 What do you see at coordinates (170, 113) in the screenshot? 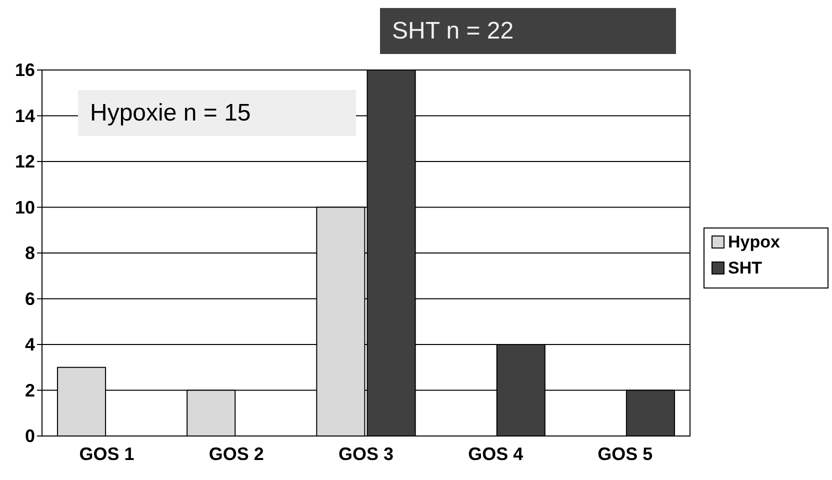
I see `annotation: Hypoxie n = 15` at bounding box center [170, 113].